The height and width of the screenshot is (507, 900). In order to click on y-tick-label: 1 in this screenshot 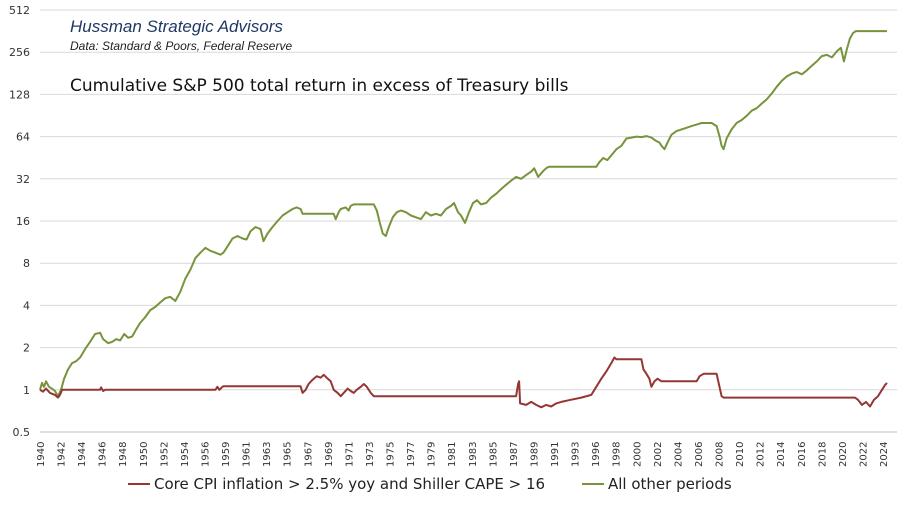, I will do `click(26, 390)`.